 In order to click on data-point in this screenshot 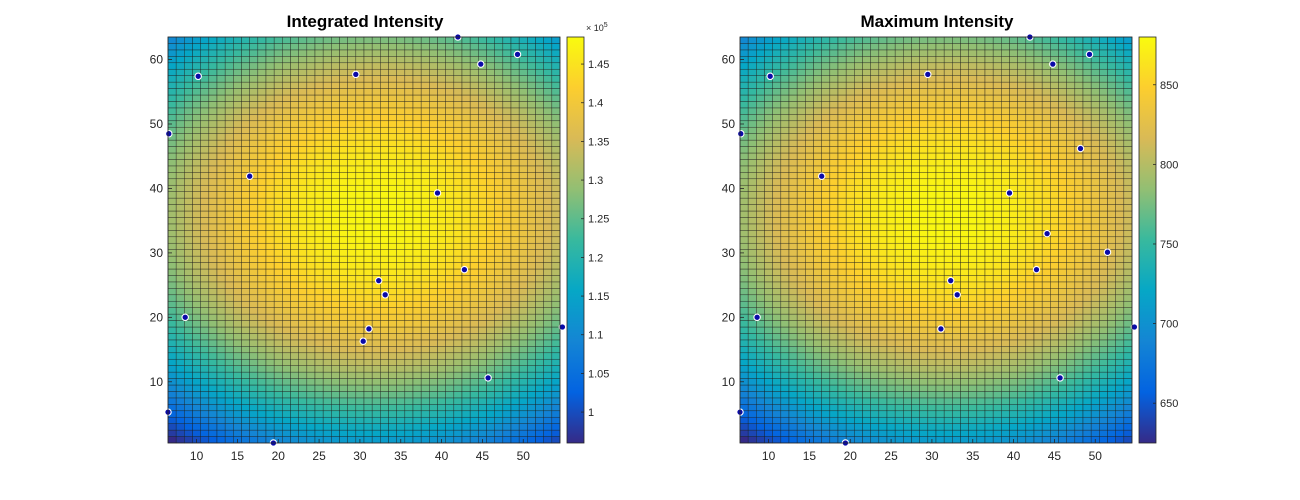, I will do `click(363, 341)`.